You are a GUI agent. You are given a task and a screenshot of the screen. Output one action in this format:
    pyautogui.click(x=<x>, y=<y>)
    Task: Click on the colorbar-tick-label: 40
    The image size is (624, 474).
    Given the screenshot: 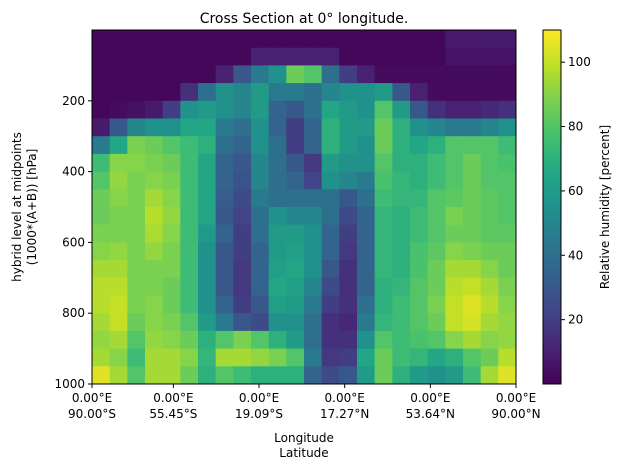 What is the action you would take?
    pyautogui.click(x=575, y=255)
    